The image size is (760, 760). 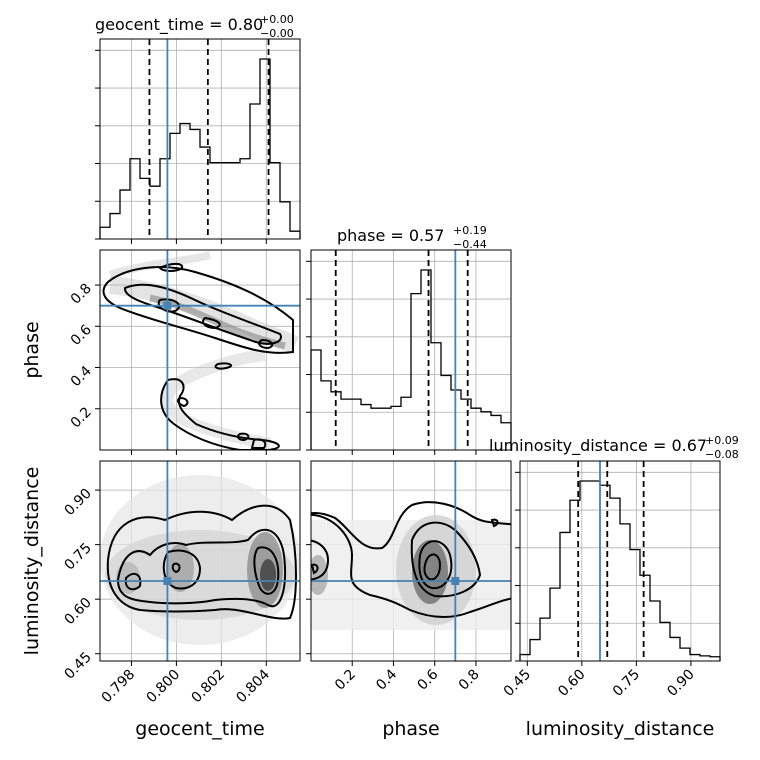 I want to click on svg-text: +0.09, so click(x=722, y=440).